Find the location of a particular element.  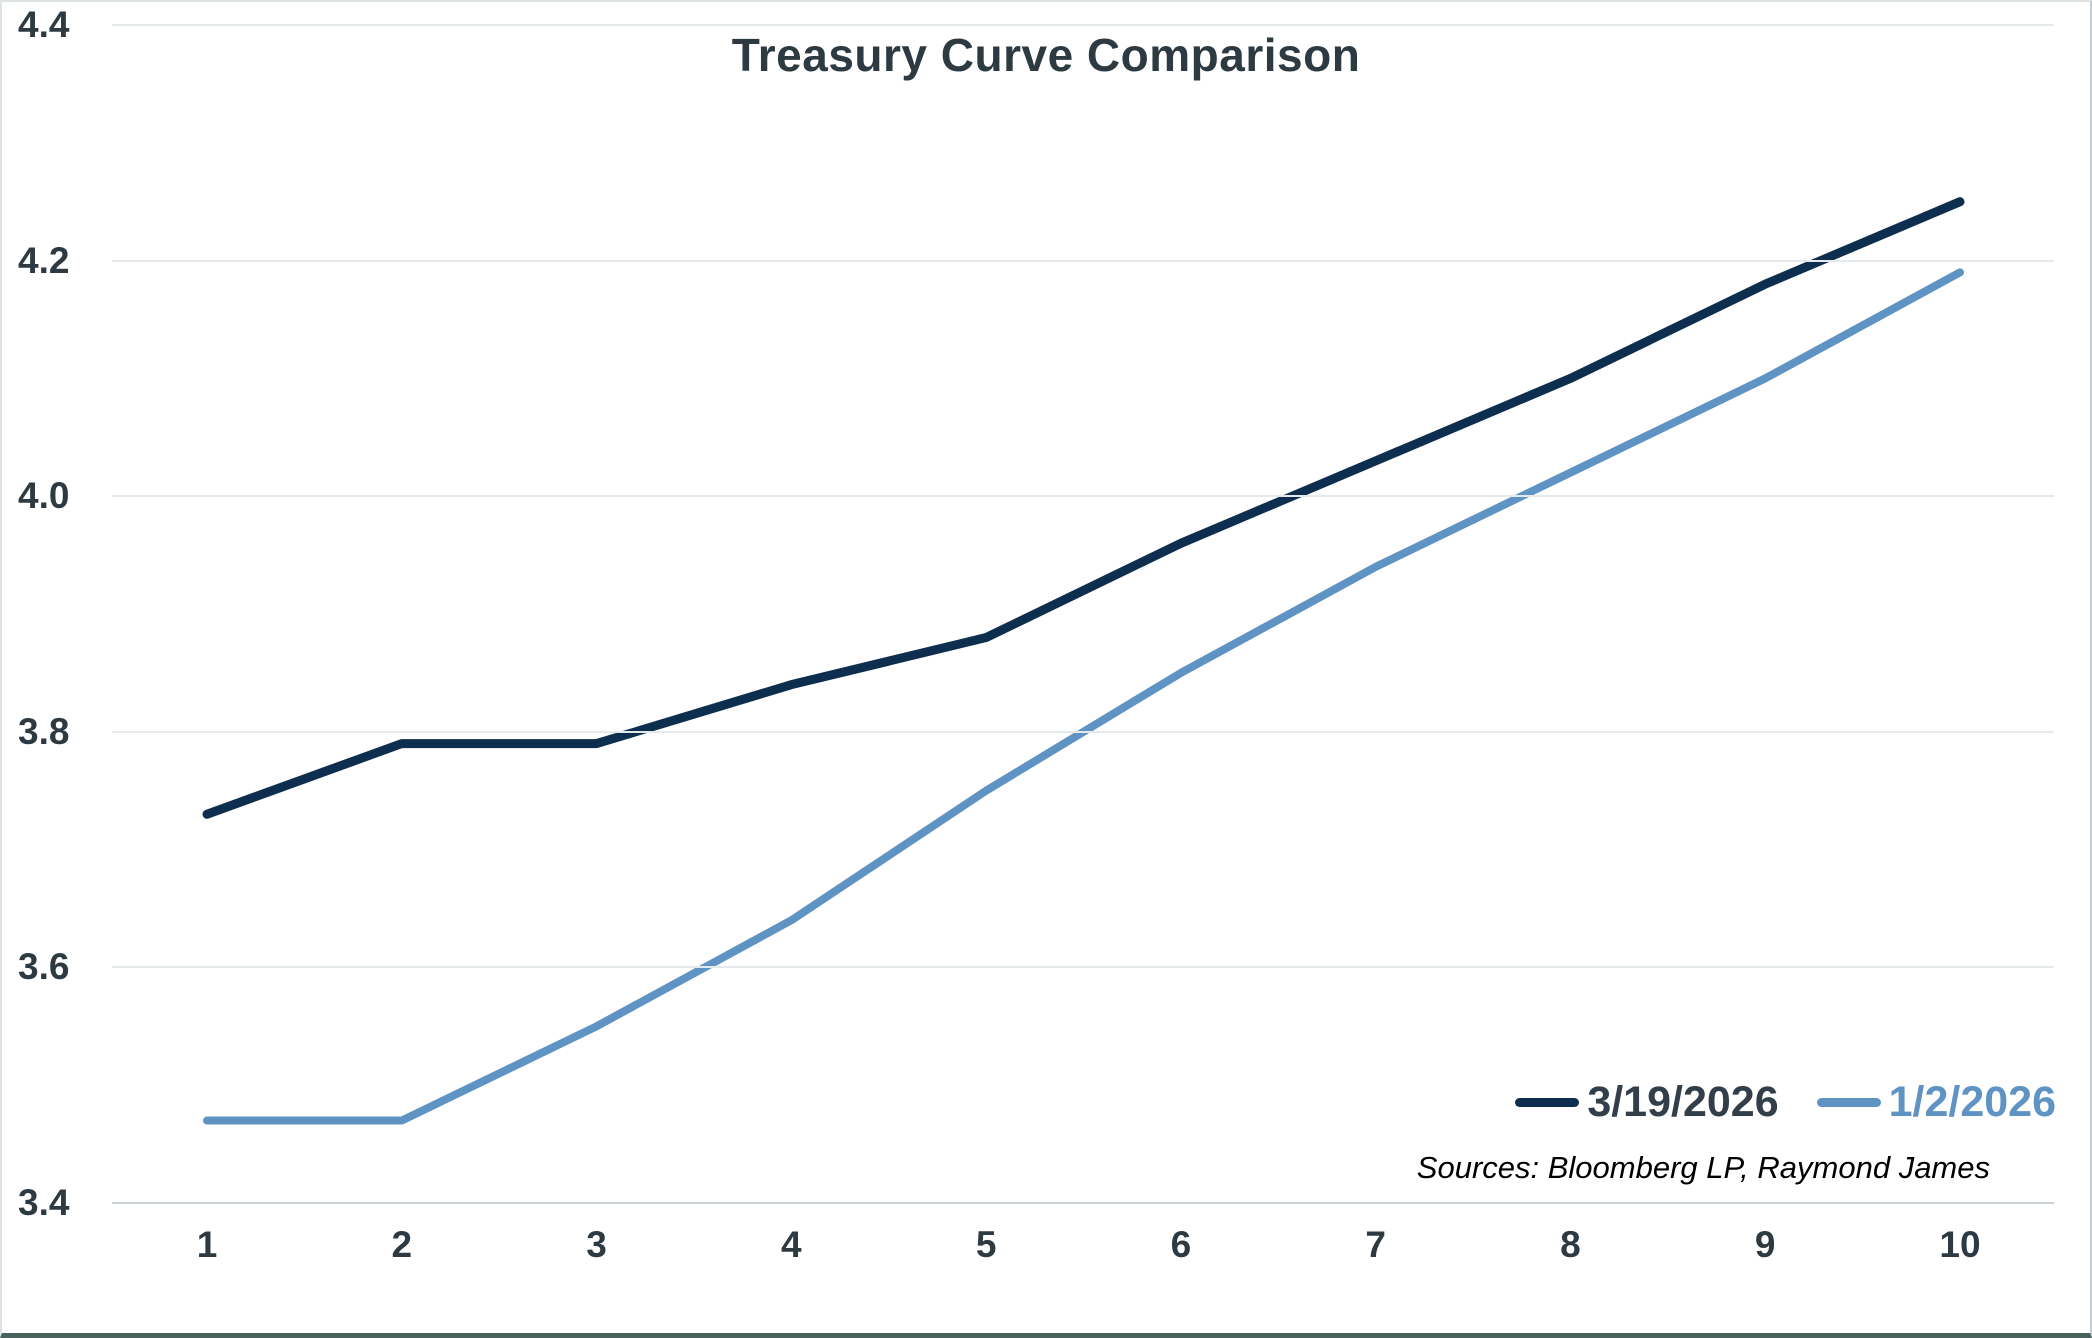

legend-item-3-19-2026: 3/19/2026 is located at coordinates (1647, 1102).